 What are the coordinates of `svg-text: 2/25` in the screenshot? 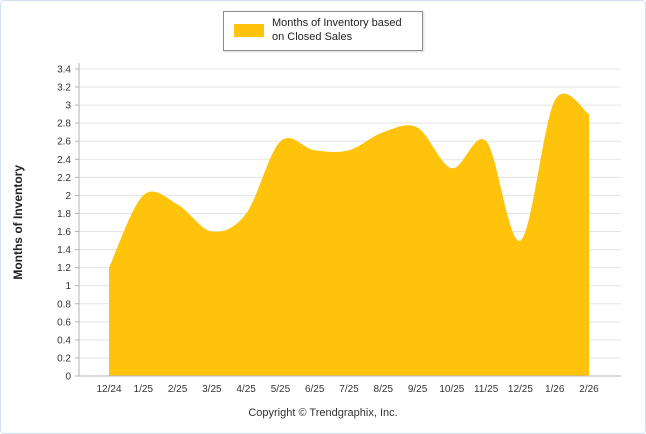 It's located at (178, 389).